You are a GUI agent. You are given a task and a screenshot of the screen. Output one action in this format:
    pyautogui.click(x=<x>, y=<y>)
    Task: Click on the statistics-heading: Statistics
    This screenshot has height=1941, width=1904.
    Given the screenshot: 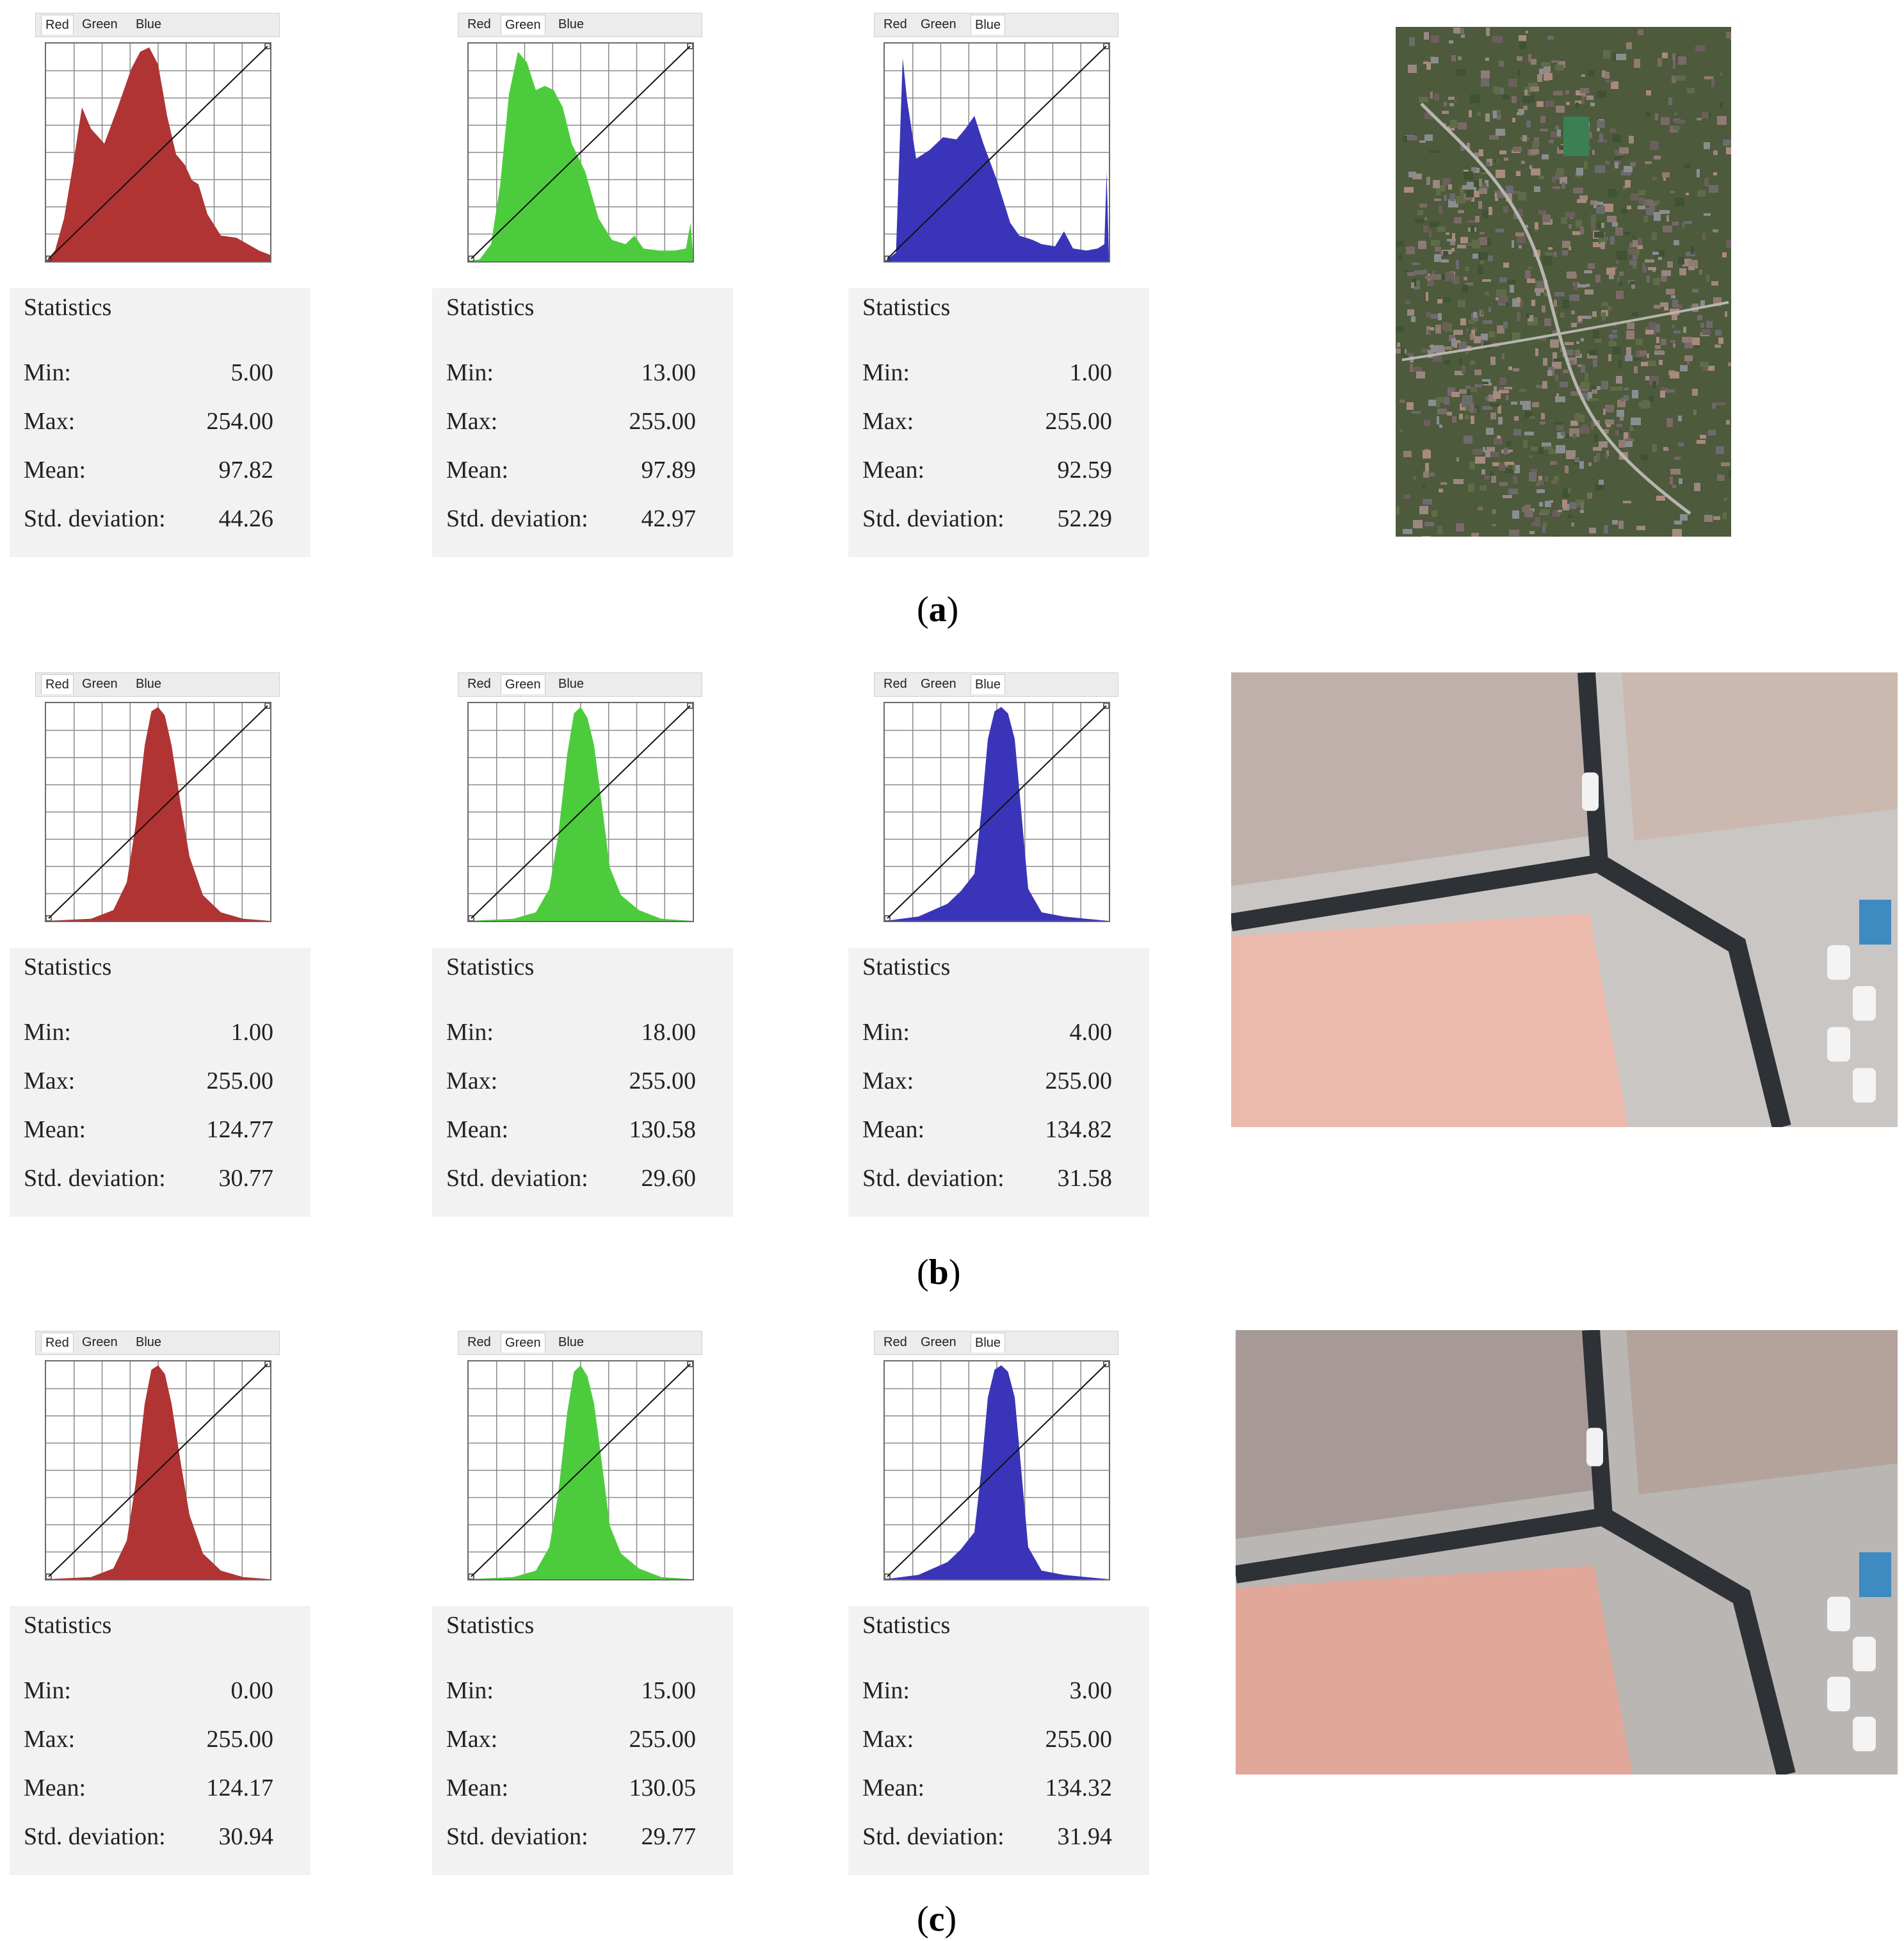 What is the action you would take?
    pyautogui.click(x=906, y=307)
    